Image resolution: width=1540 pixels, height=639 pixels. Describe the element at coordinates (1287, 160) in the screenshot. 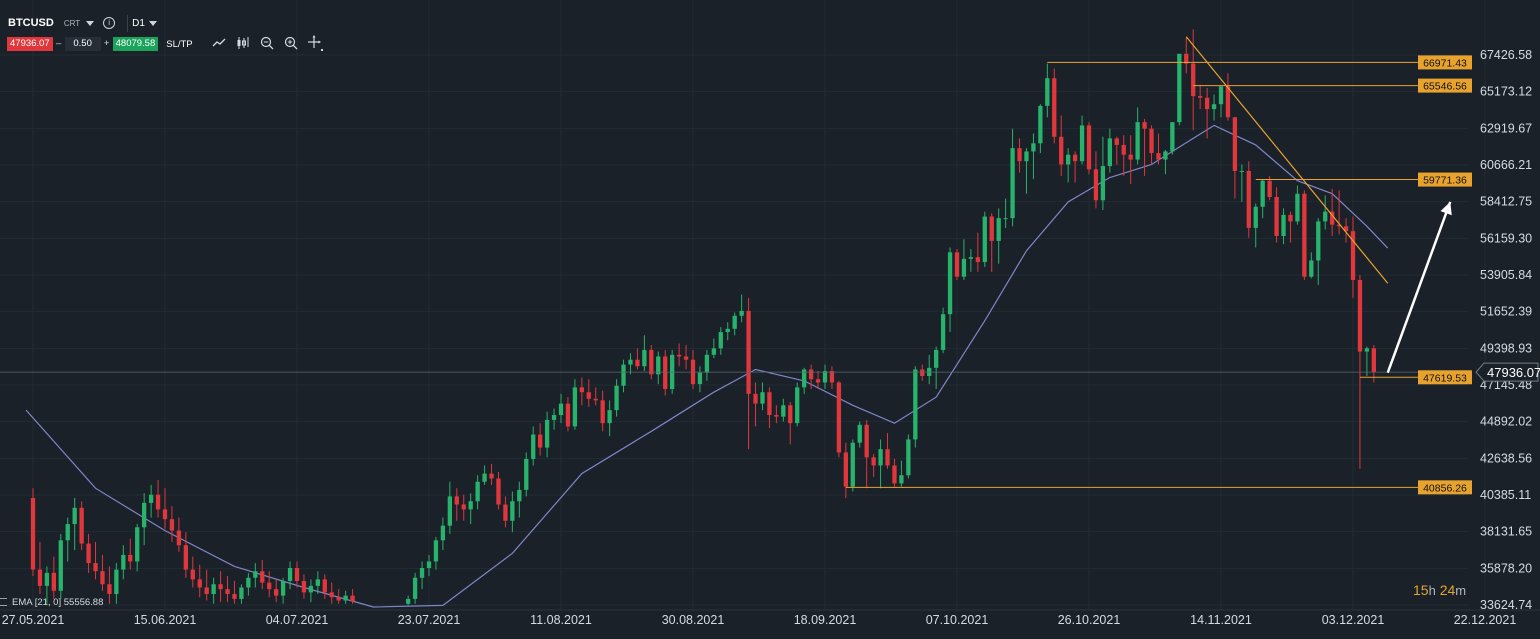

I see `trend-line` at that location.